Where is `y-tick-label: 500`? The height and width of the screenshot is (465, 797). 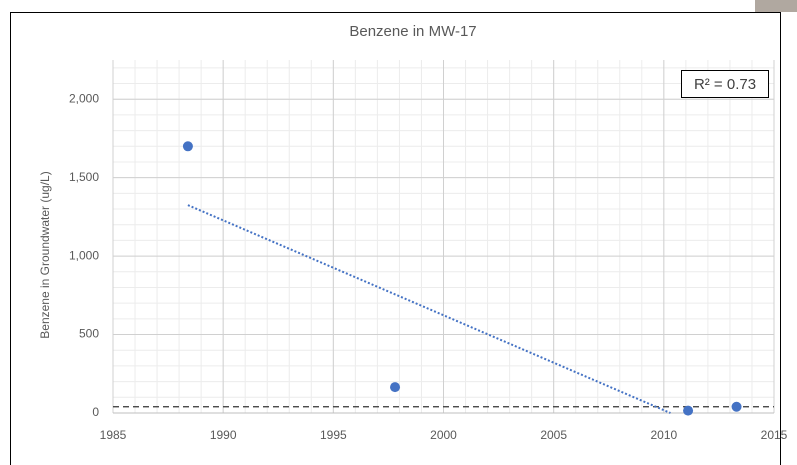 y-tick-label: 500 is located at coordinates (89, 334).